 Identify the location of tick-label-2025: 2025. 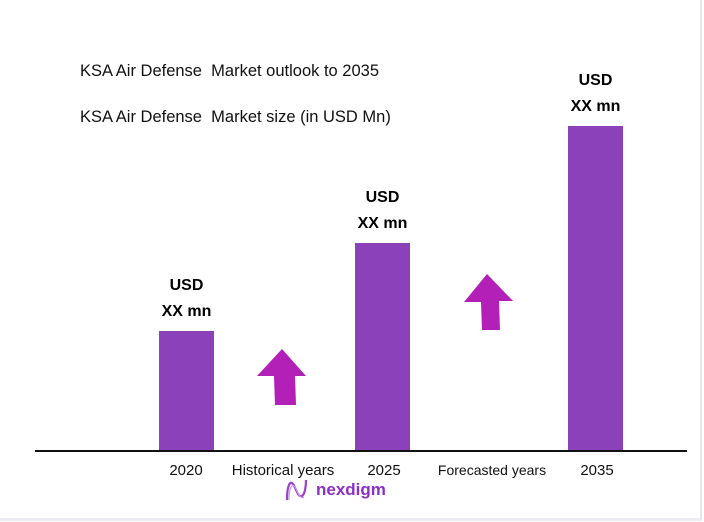
(384, 470).